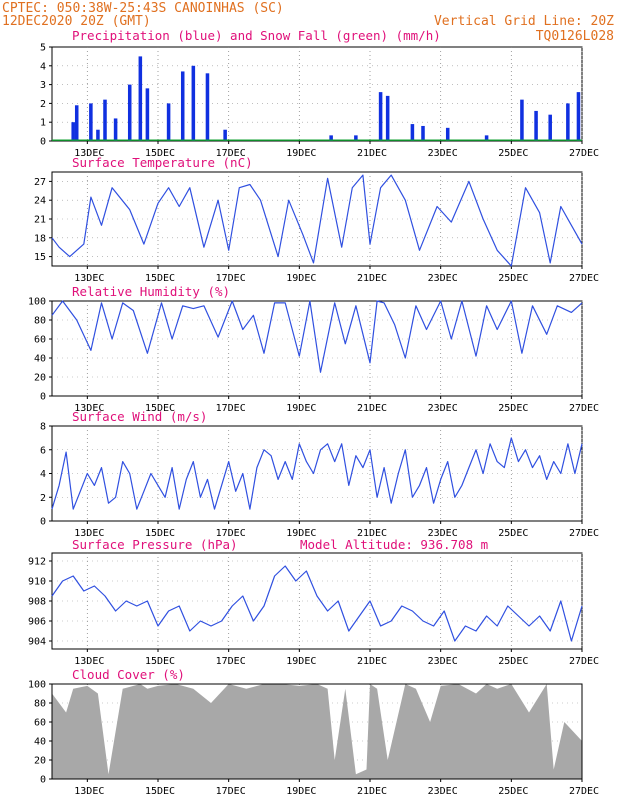  I want to click on header-model-code: TQ0126L028, so click(575, 36).